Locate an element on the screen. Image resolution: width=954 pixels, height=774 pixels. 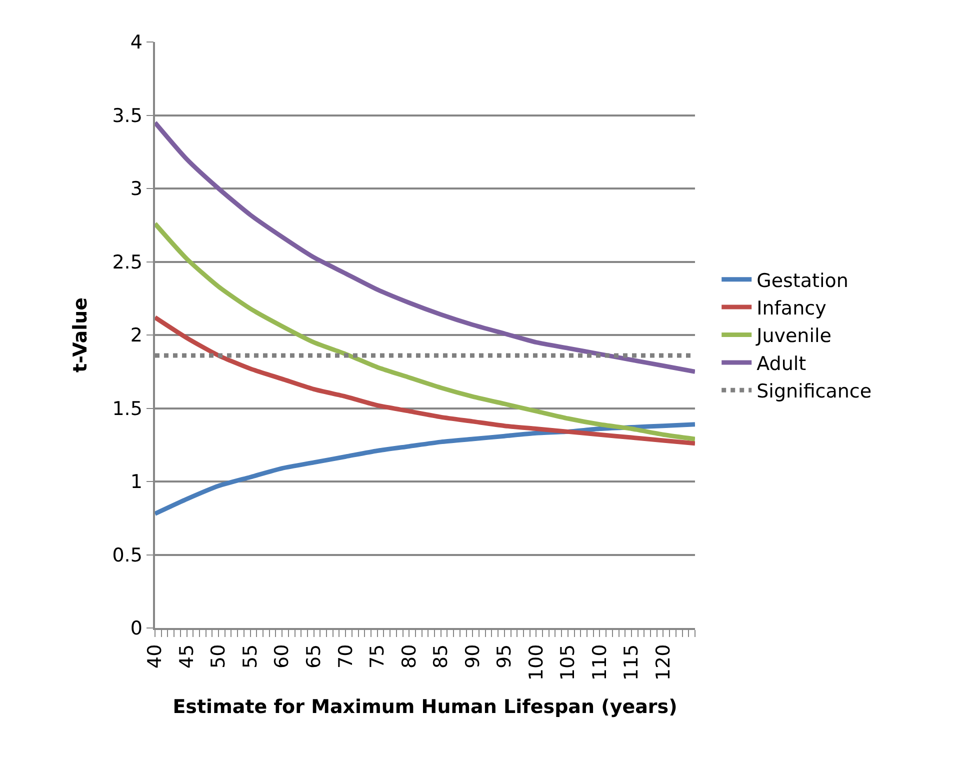
legend-label: Gestation is located at coordinates (802, 281).